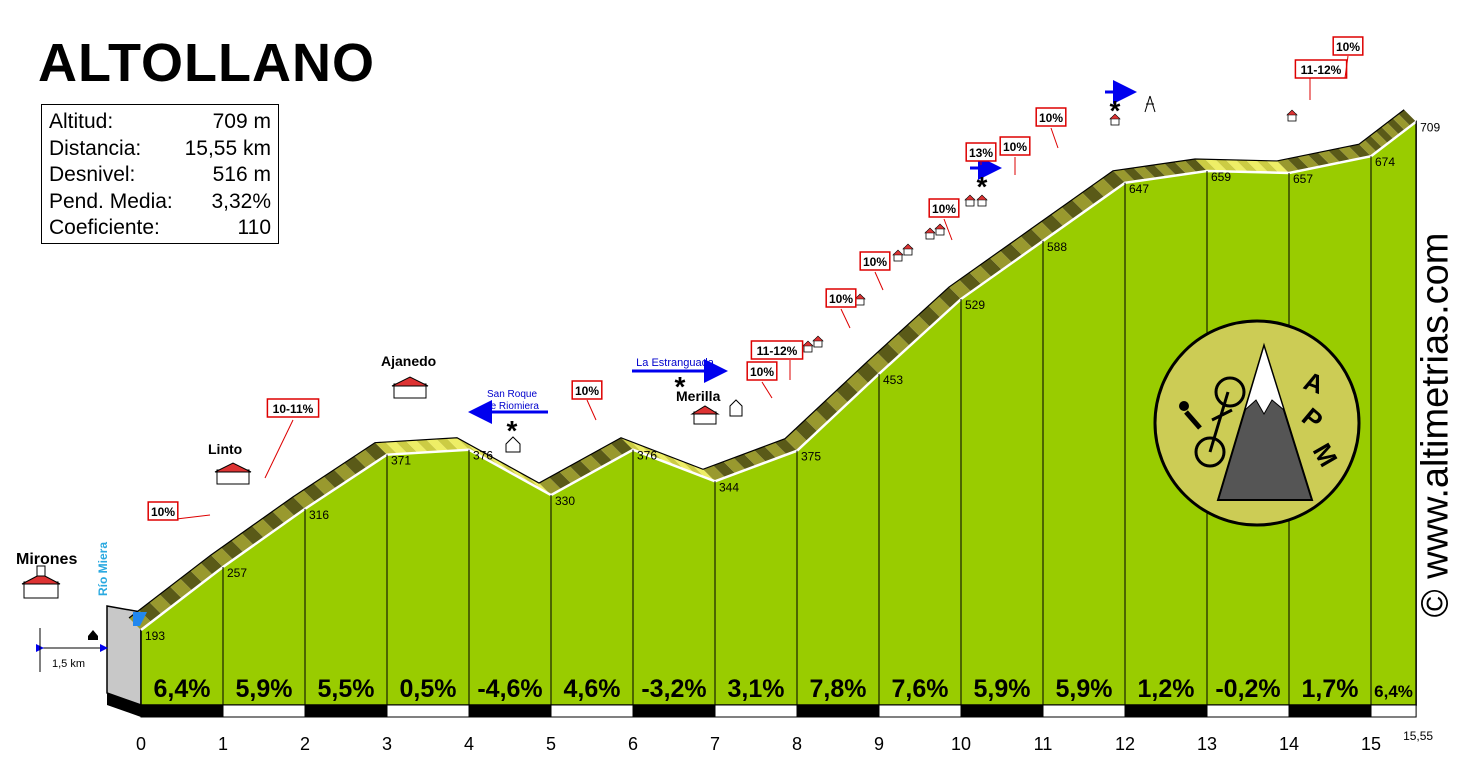 This screenshot has height=768, width=1475. I want to click on gradient-label: 1,7%, so click(1330, 689).